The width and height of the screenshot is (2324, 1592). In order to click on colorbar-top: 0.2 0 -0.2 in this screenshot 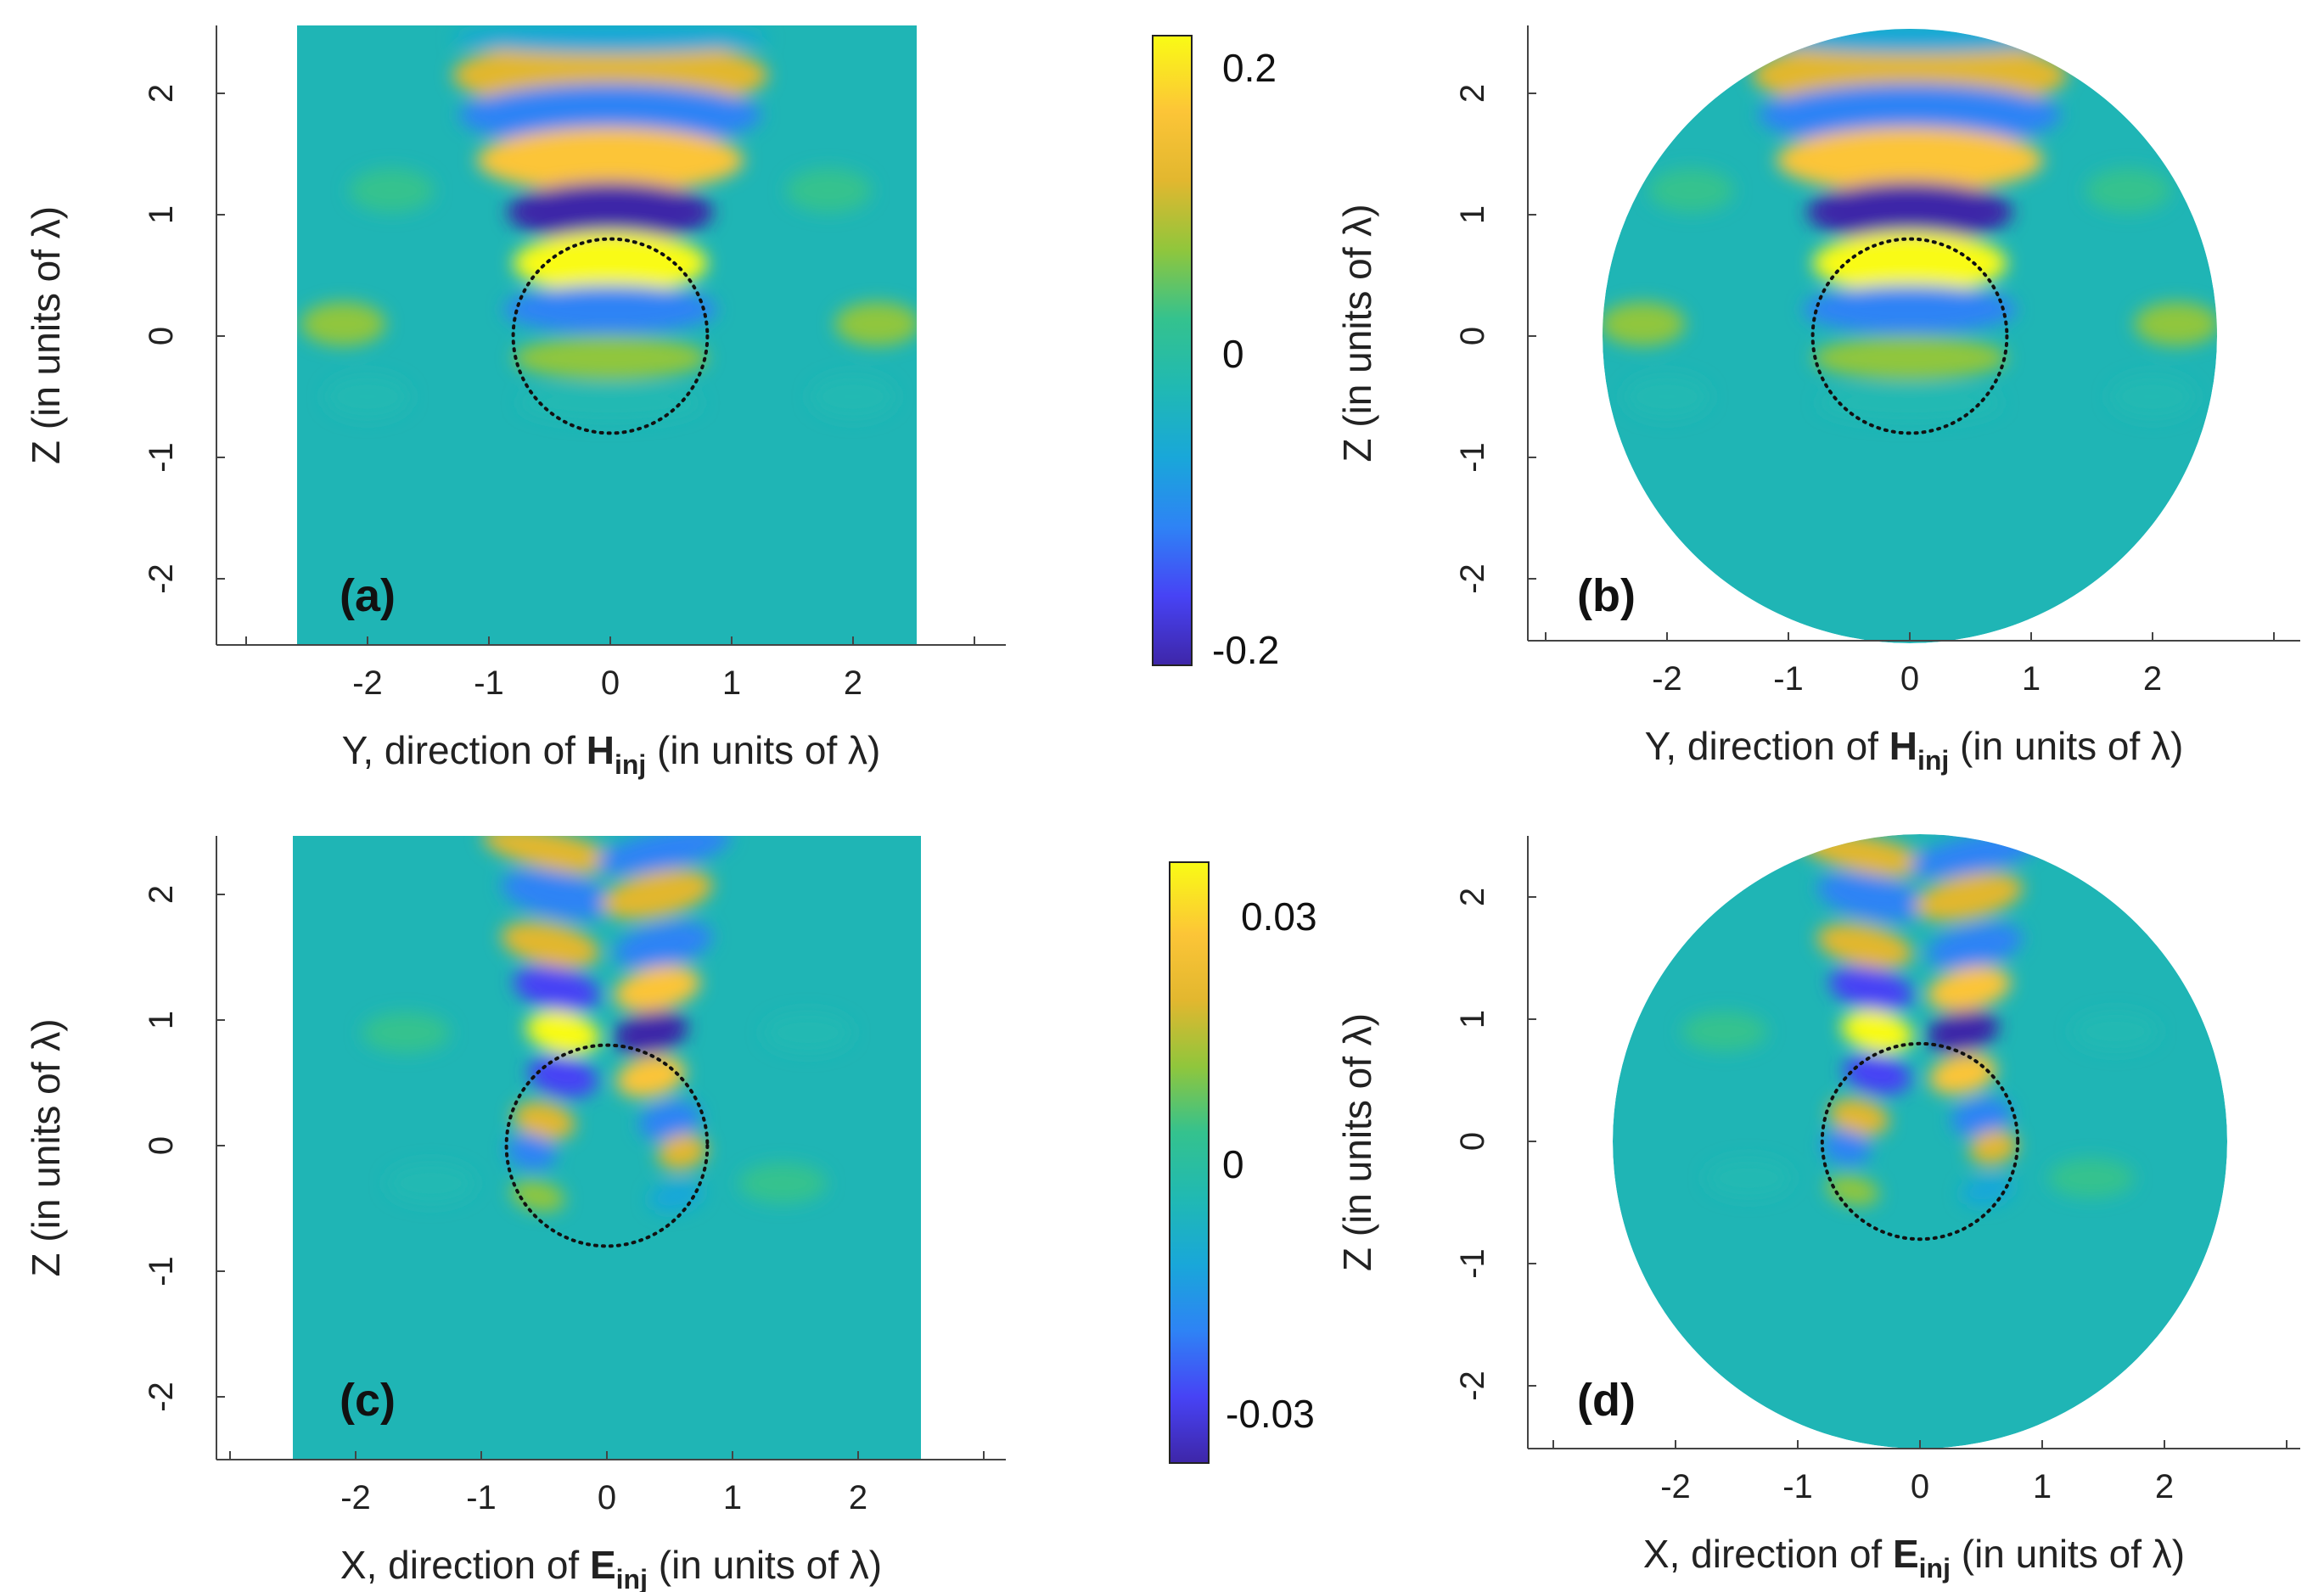, I will do `click(1215, 353)`.